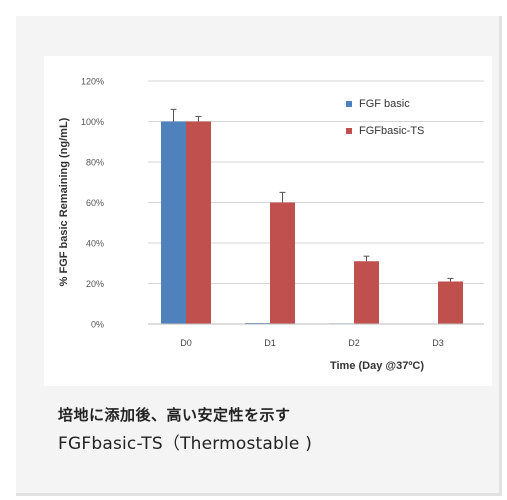 This screenshot has width=507, height=500. What do you see at coordinates (185, 444) in the screenshot?
I see `caption-line-2: FGFbasic-TS（Thermostable )` at bounding box center [185, 444].